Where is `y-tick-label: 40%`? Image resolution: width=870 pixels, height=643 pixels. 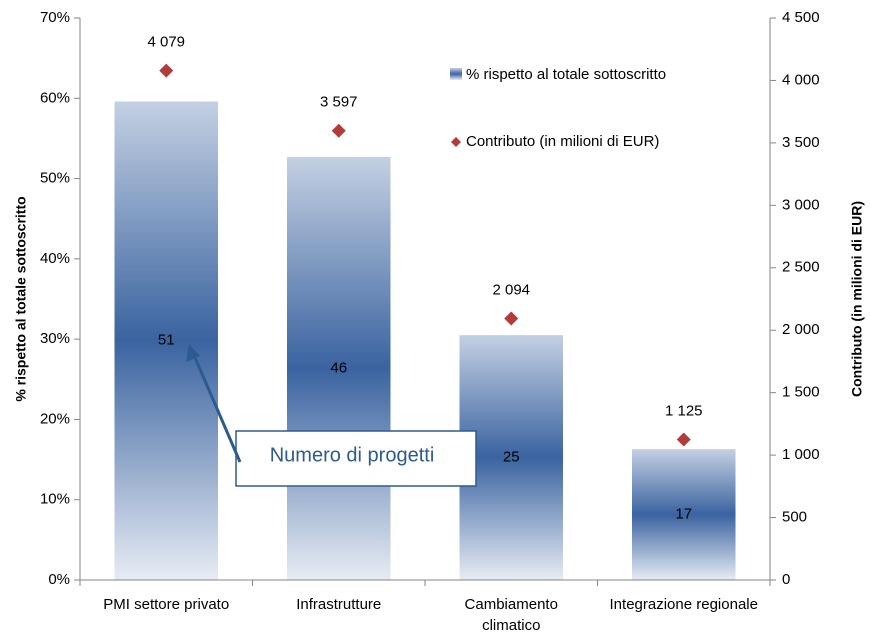
y-tick-label: 40% is located at coordinates (55, 258).